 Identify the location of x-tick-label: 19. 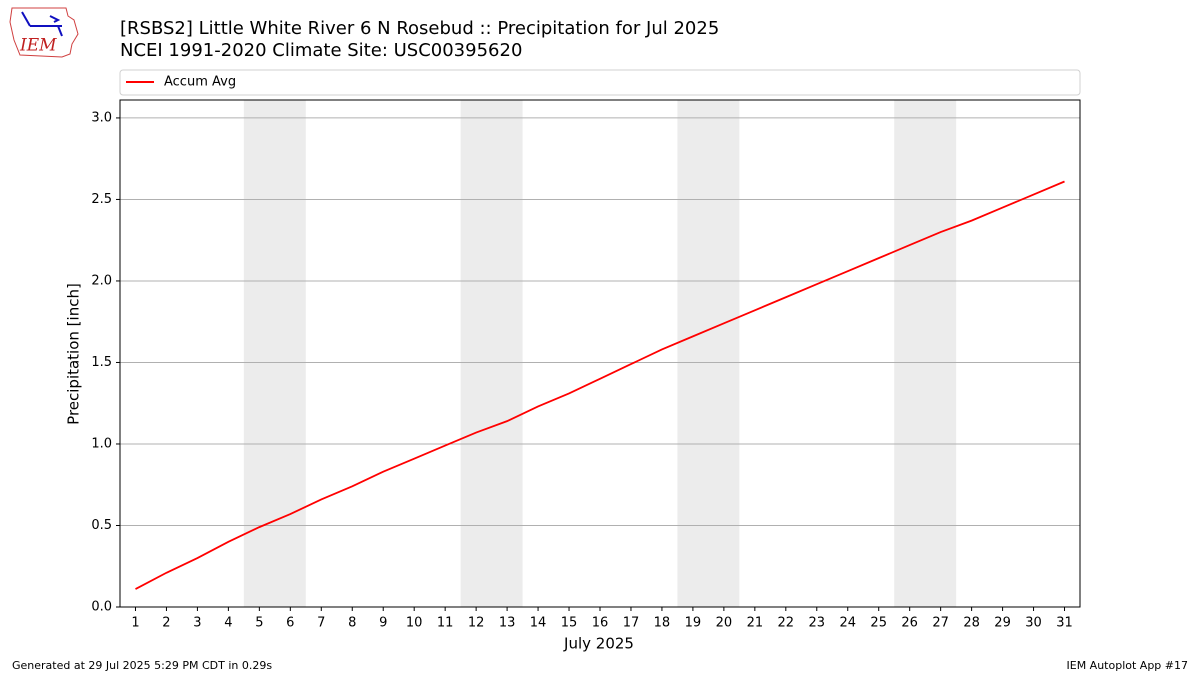
(693, 623).